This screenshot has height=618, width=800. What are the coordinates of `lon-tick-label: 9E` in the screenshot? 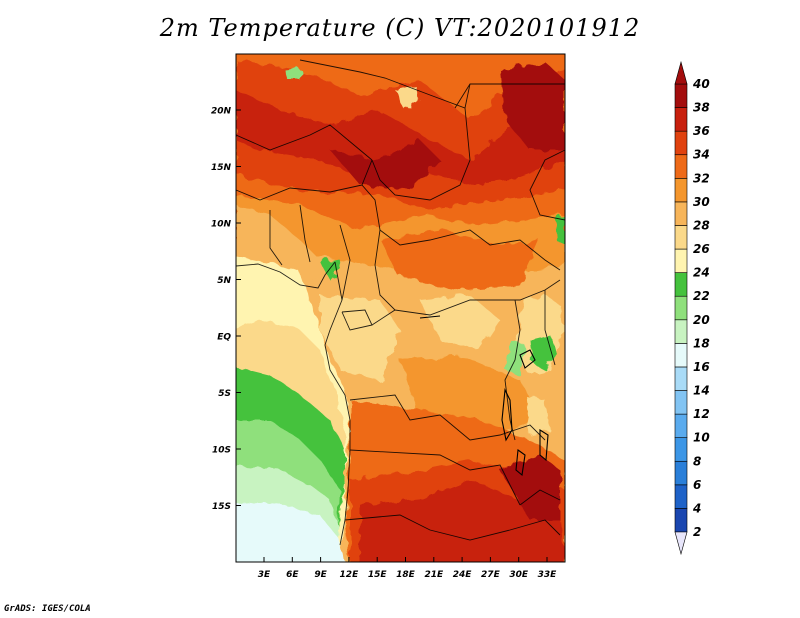 It's located at (320, 575).